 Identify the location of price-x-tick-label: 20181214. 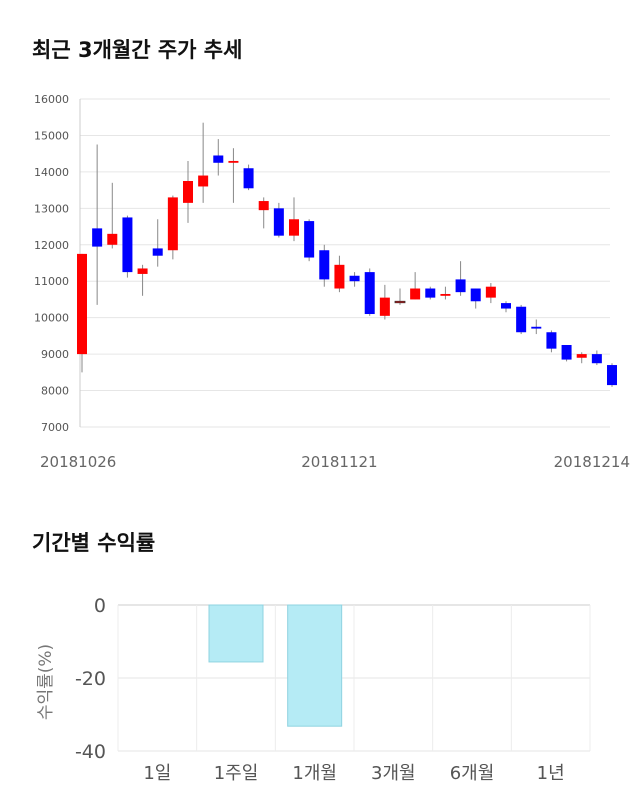
(592, 461).